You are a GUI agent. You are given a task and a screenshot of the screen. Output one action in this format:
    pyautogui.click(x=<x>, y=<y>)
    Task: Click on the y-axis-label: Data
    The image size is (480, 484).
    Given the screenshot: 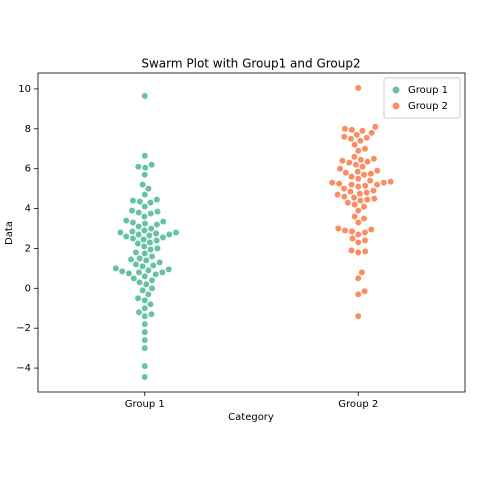 What is the action you would take?
    pyautogui.click(x=9, y=233)
    